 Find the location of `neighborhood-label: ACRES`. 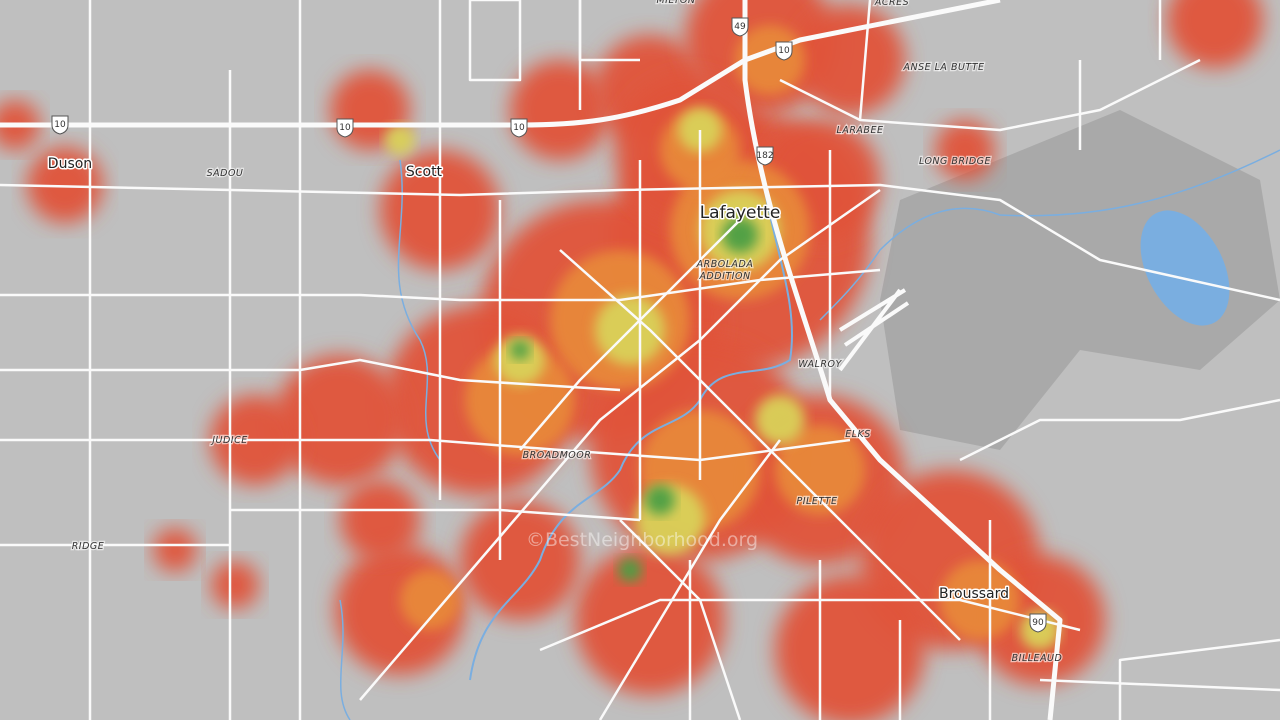

neighborhood-label: ACRES is located at coordinates (891, 4).